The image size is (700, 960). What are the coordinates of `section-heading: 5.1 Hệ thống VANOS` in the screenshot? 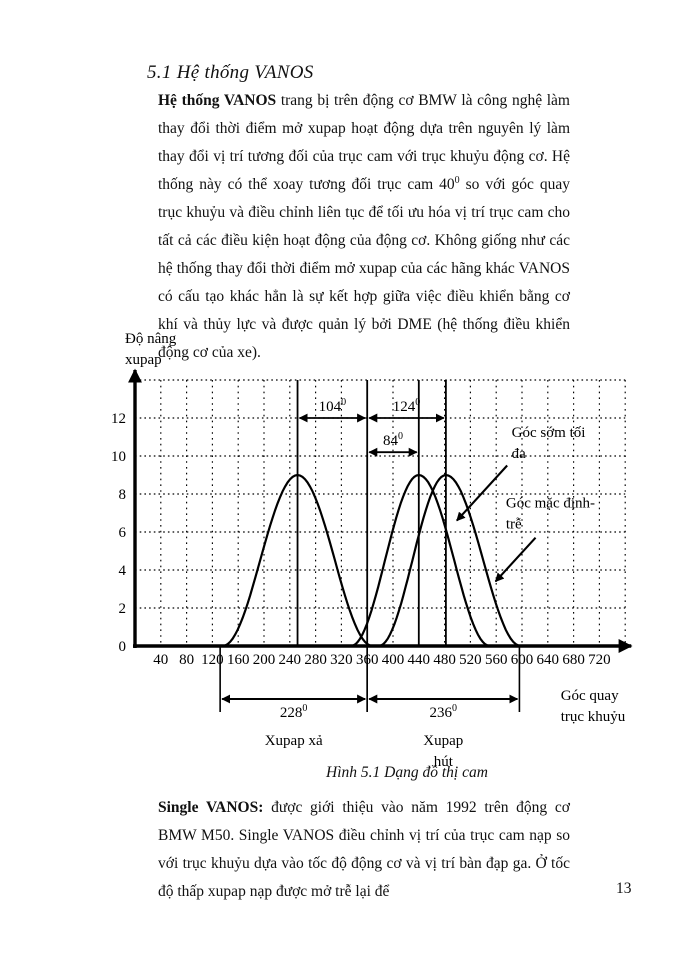 It's located at (230, 72).